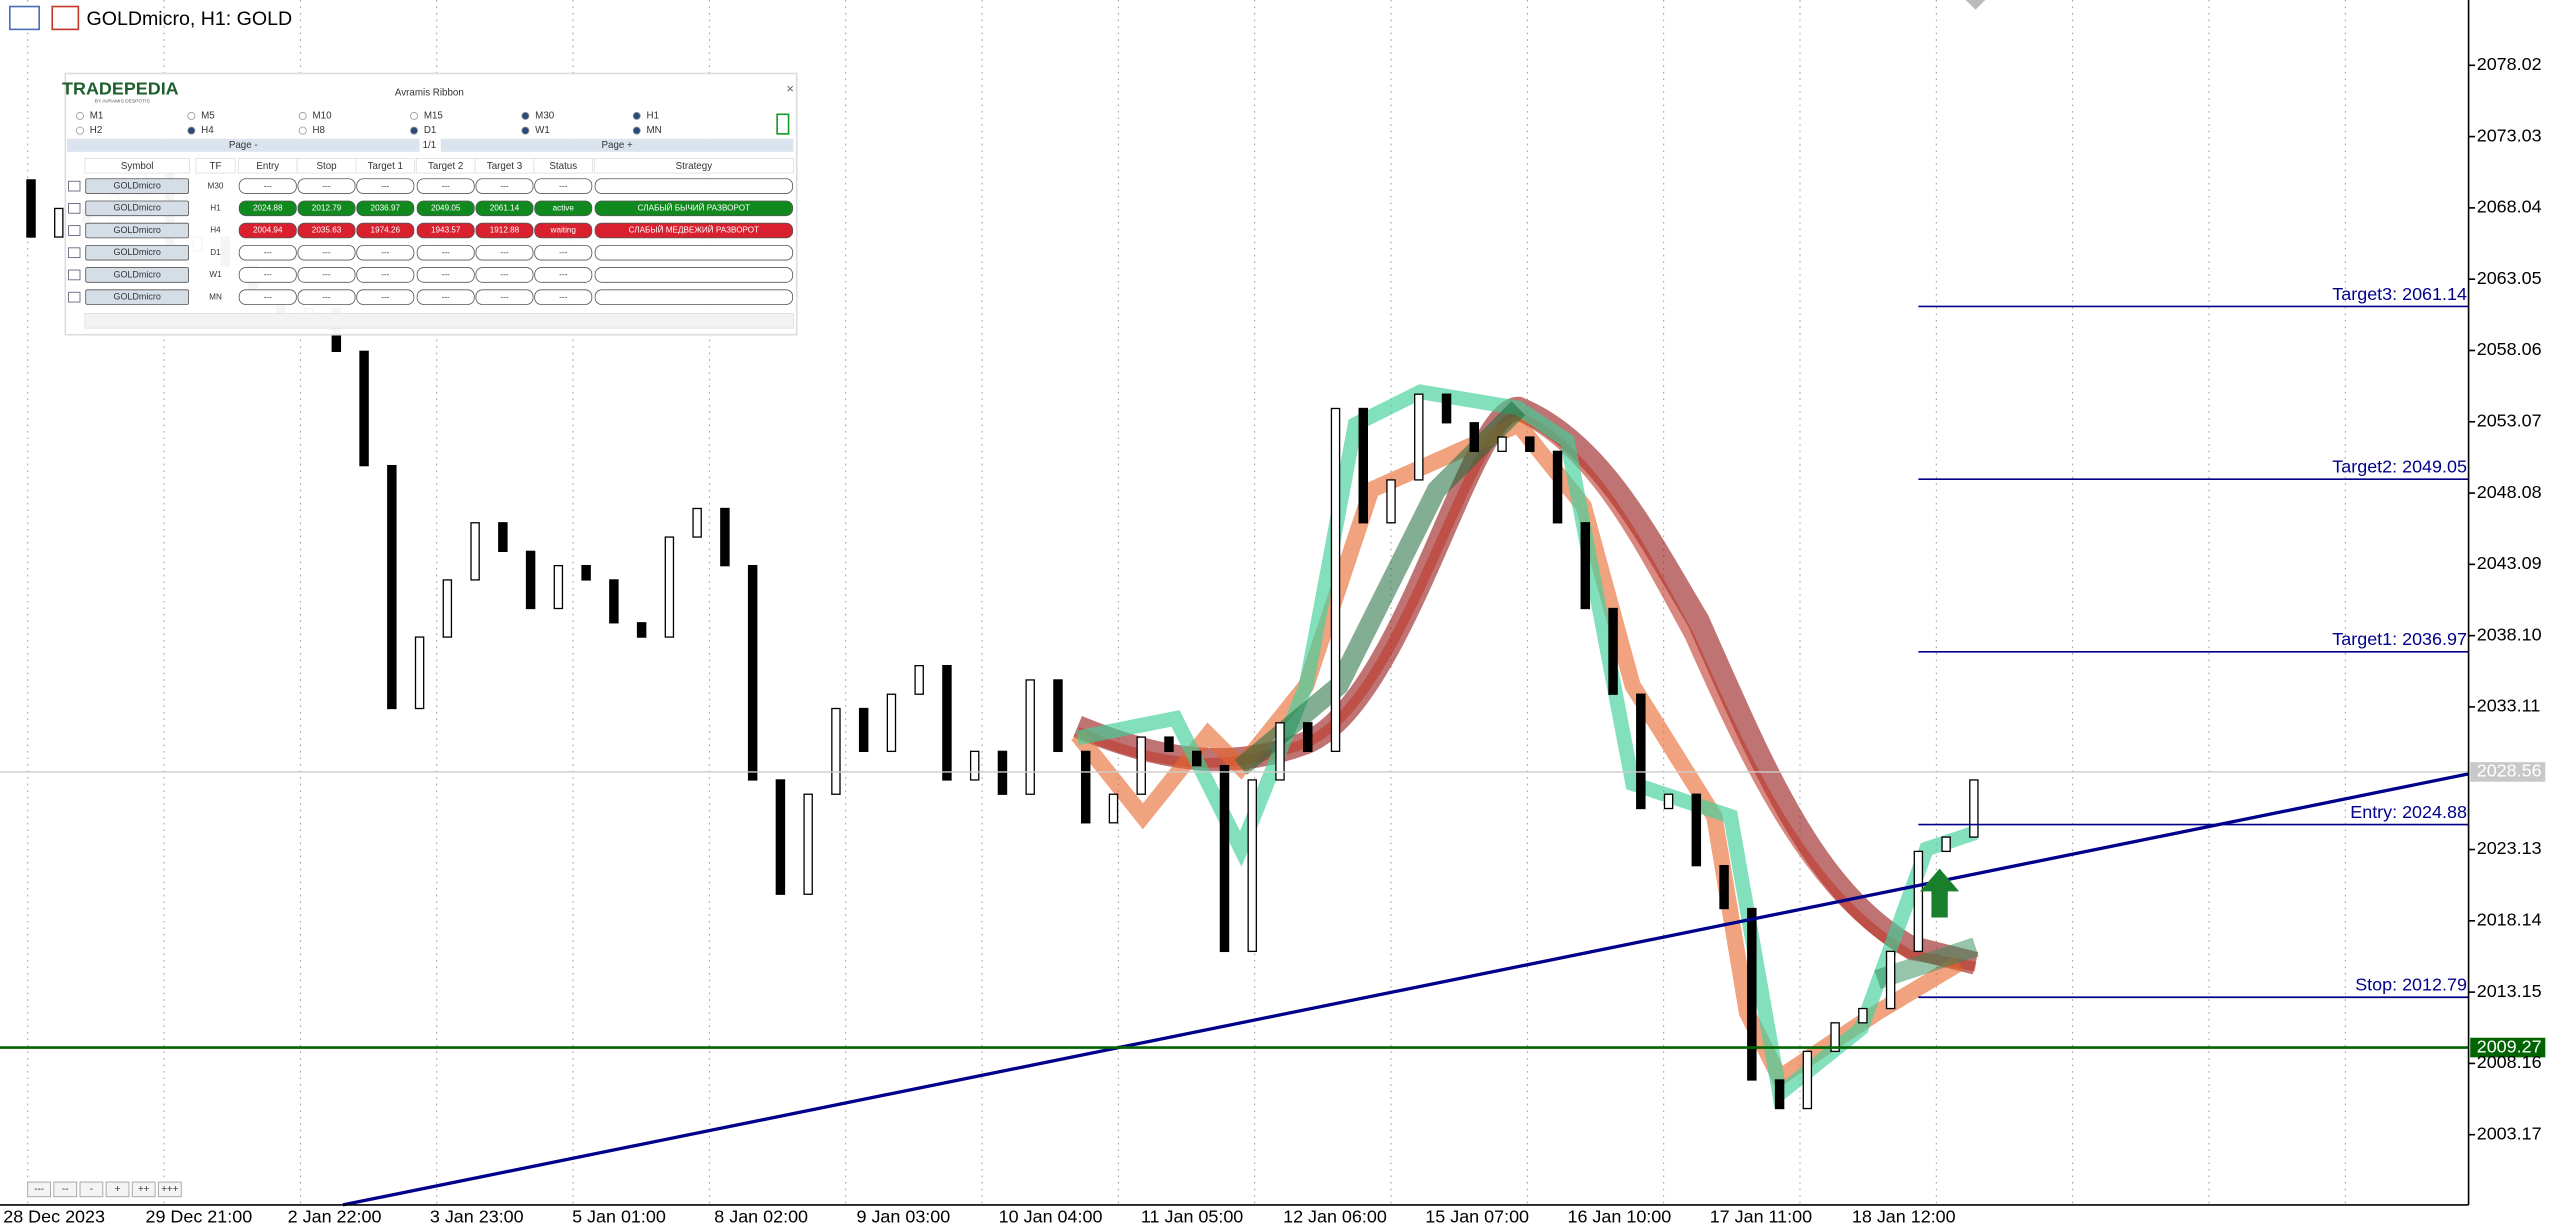 The image size is (2560, 1232). Describe the element at coordinates (216, 185) in the screenshot. I see `cell-text: M30` at that location.